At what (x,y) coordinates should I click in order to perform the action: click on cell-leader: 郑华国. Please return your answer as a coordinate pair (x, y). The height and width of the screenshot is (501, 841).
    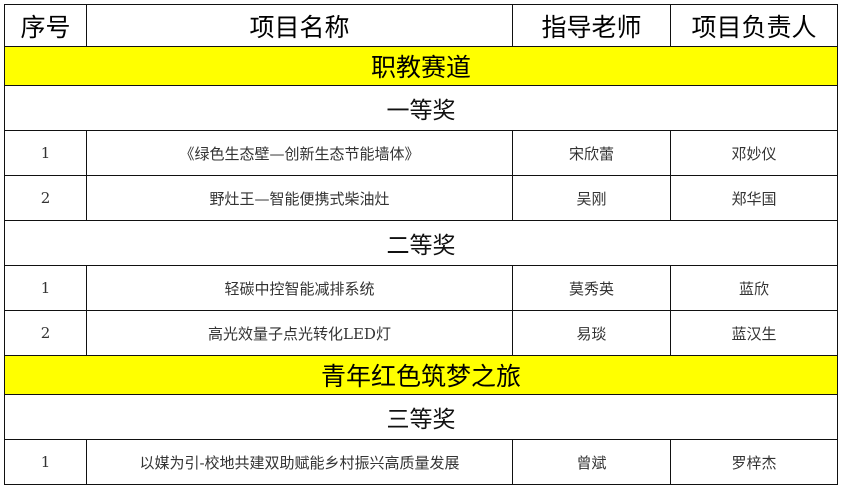
    Looking at the image, I should click on (754, 198).